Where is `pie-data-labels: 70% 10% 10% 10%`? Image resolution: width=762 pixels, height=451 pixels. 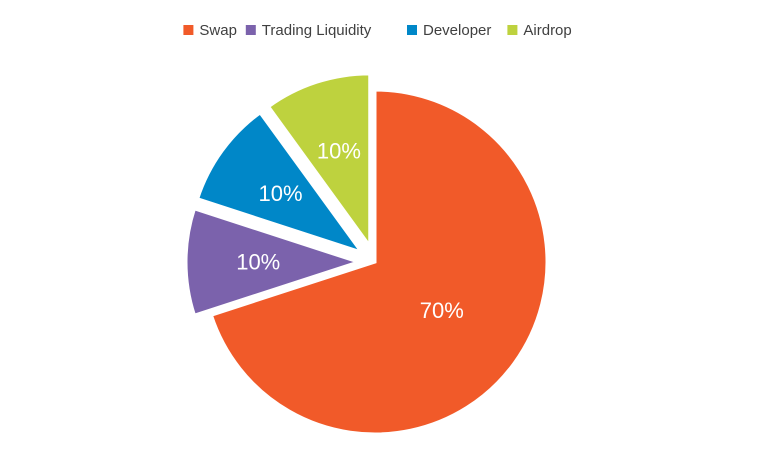 pie-data-labels: 70% 10% 10% 10% is located at coordinates (350, 230).